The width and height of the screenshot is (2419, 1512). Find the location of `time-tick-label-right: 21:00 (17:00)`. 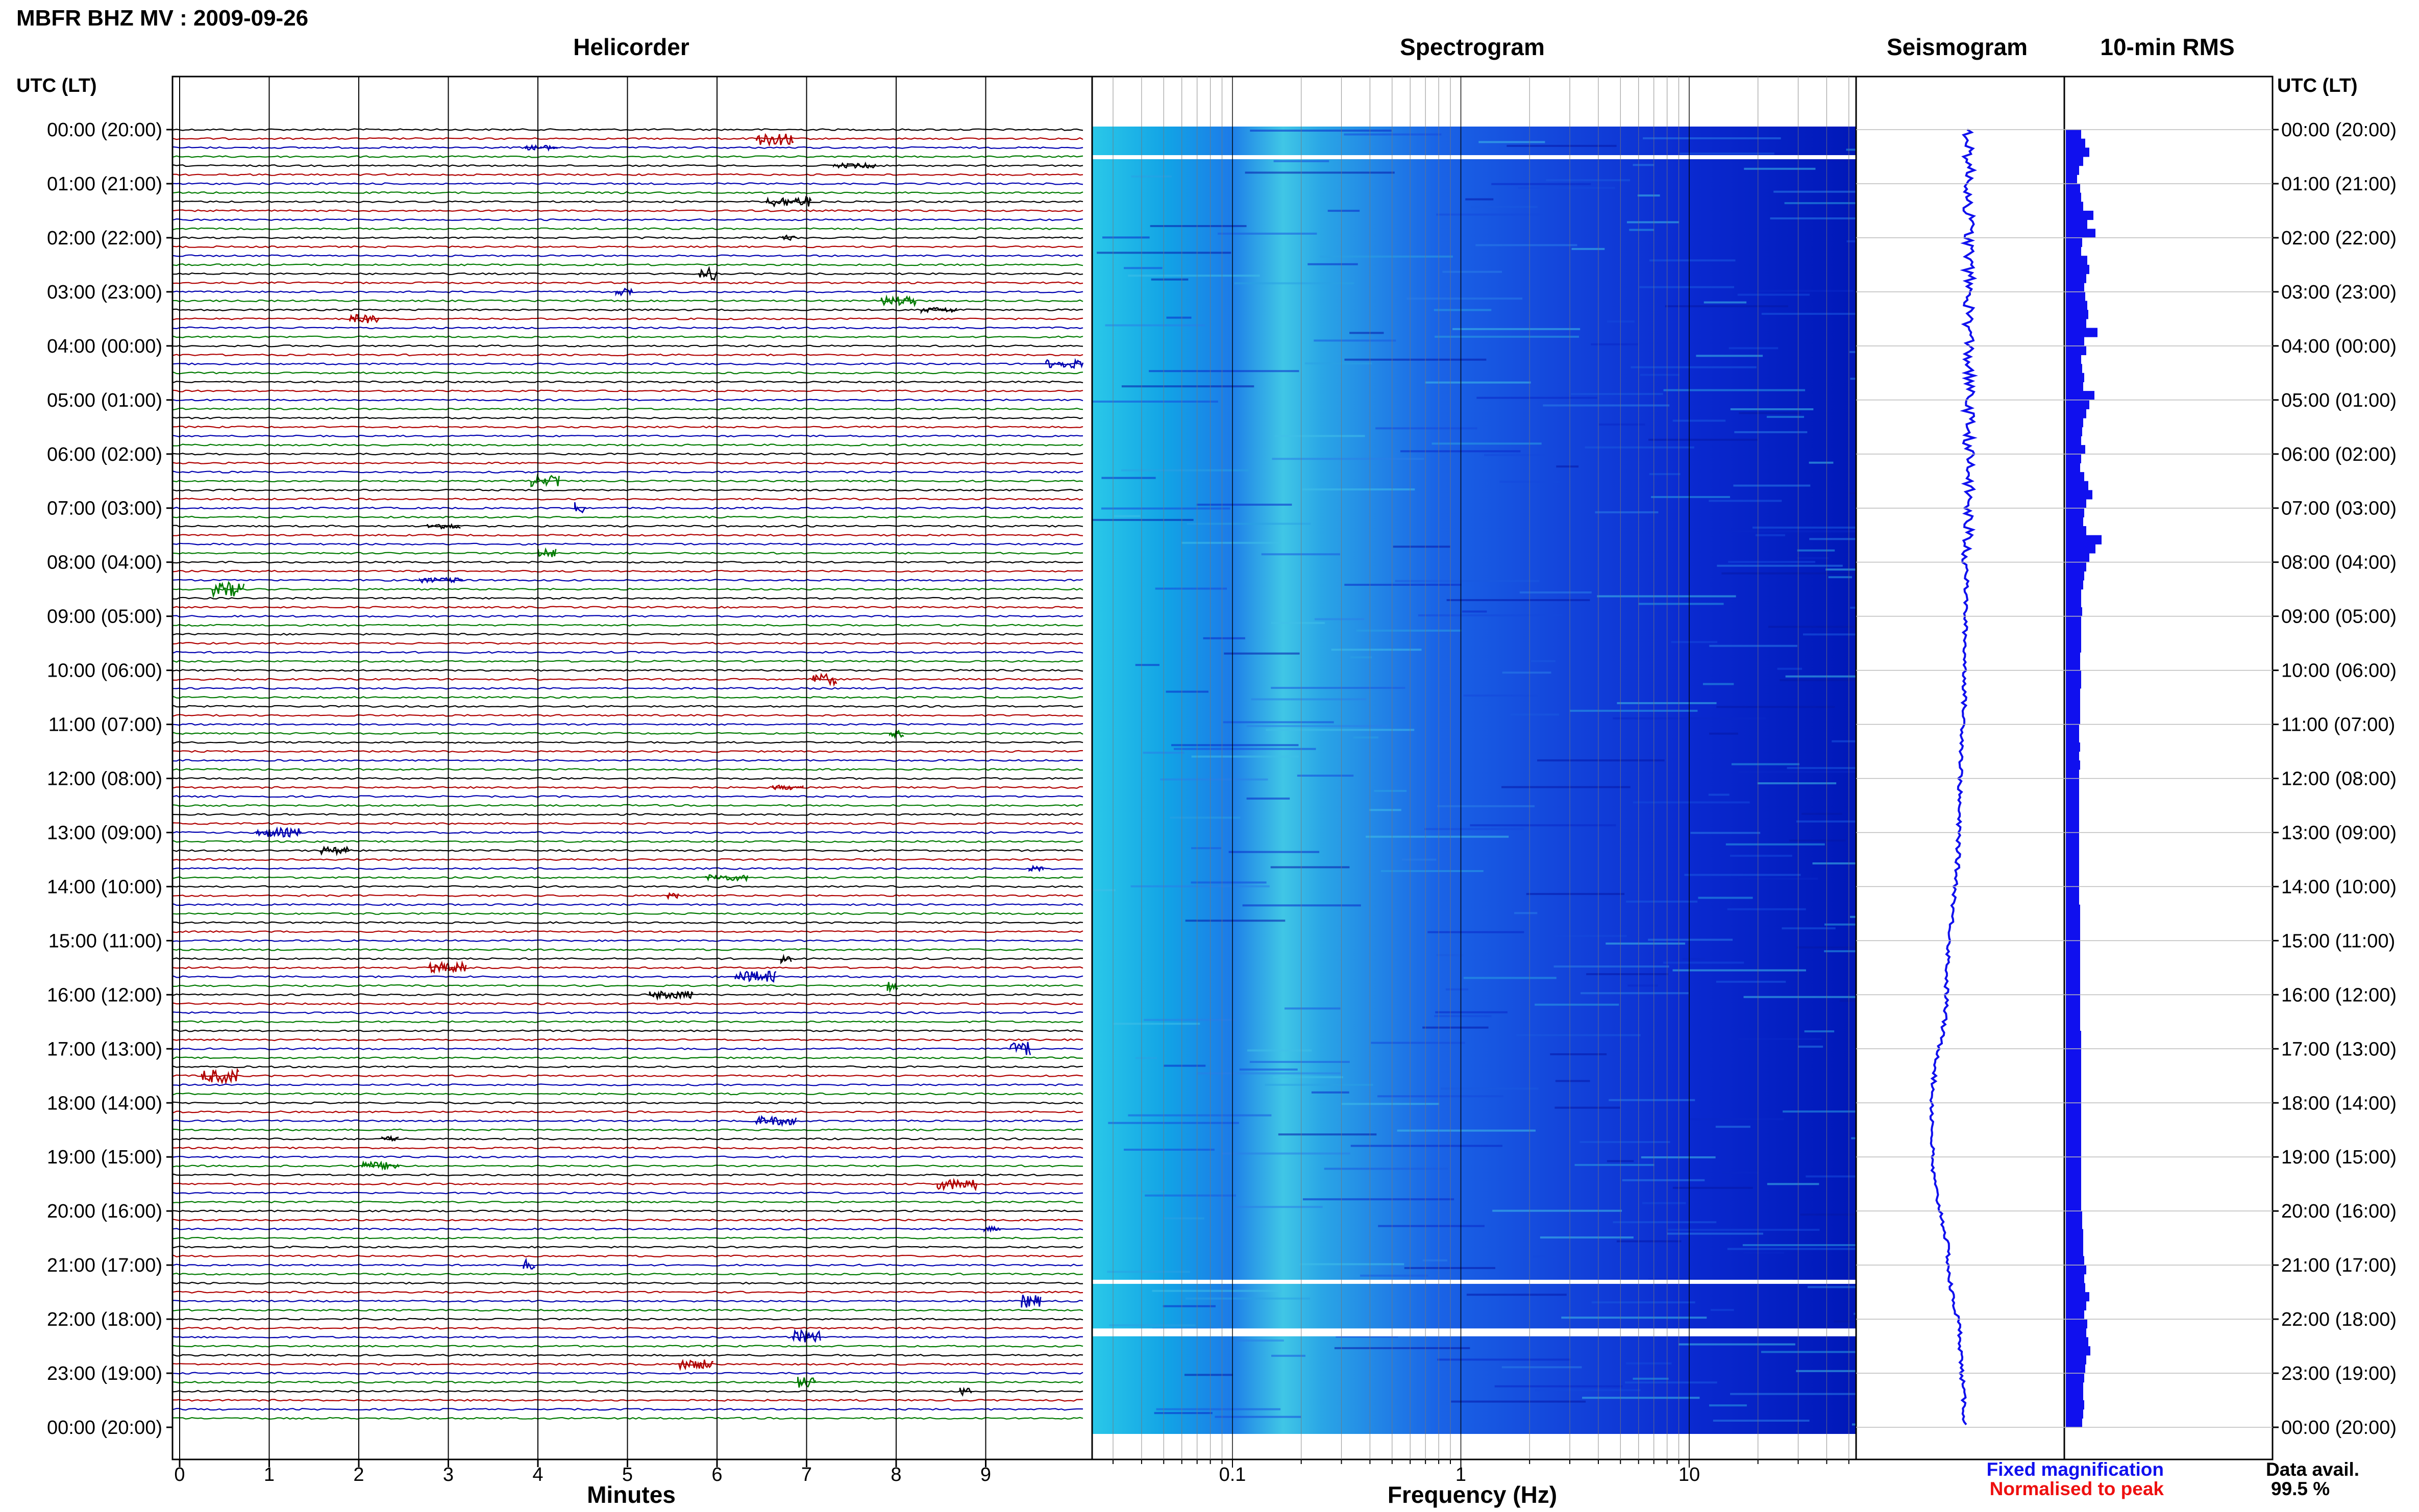

time-tick-label-right: 21:00 (17:00) is located at coordinates (2339, 1265).